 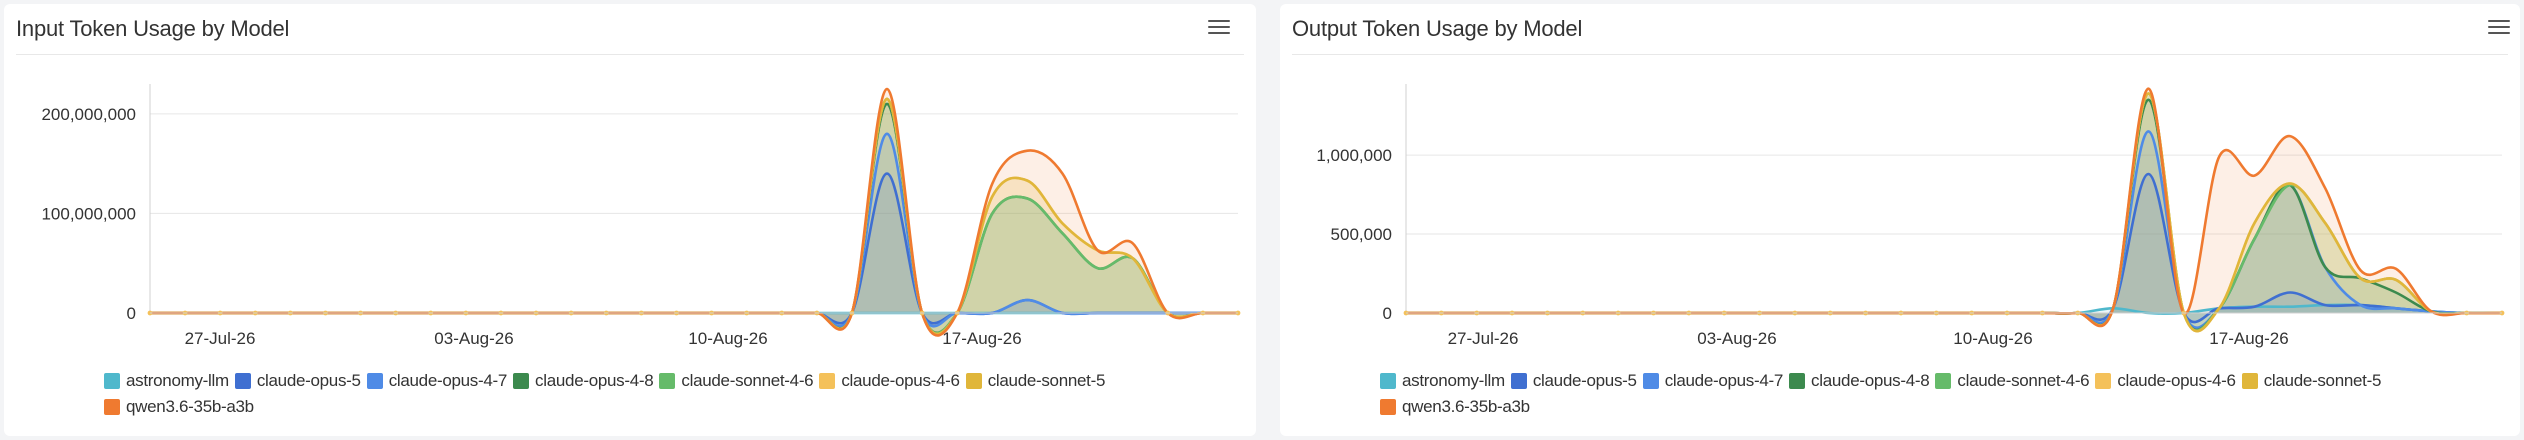 I want to click on chart-title: Output Token Usage by Model, so click(x=1437, y=28).